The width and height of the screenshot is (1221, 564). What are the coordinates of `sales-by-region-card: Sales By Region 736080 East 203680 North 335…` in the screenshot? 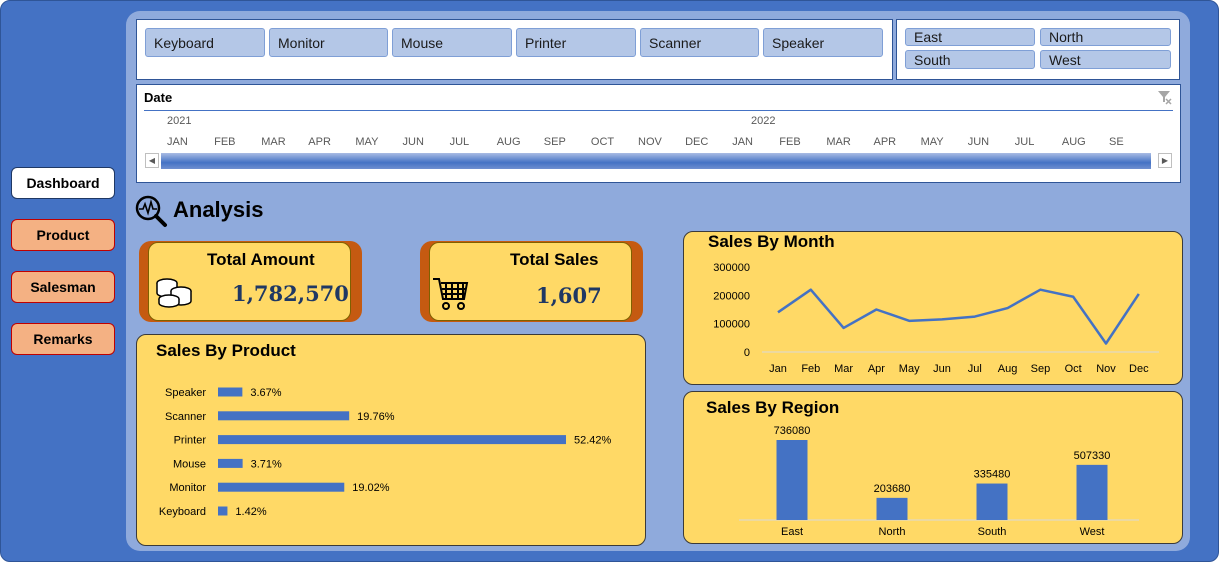 It's located at (933, 467).